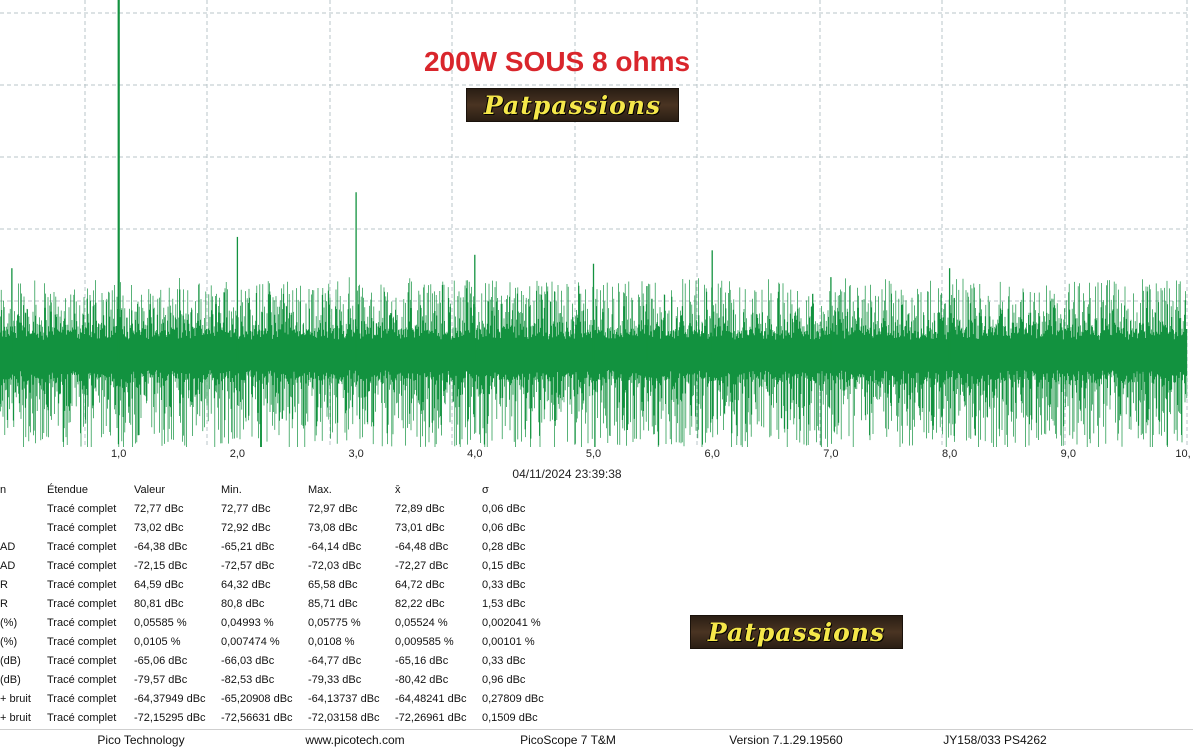 This screenshot has height=751, width=1193. What do you see at coordinates (3, 490) in the screenshot?
I see `header-row-name: n` at bounding box center [3, 490].